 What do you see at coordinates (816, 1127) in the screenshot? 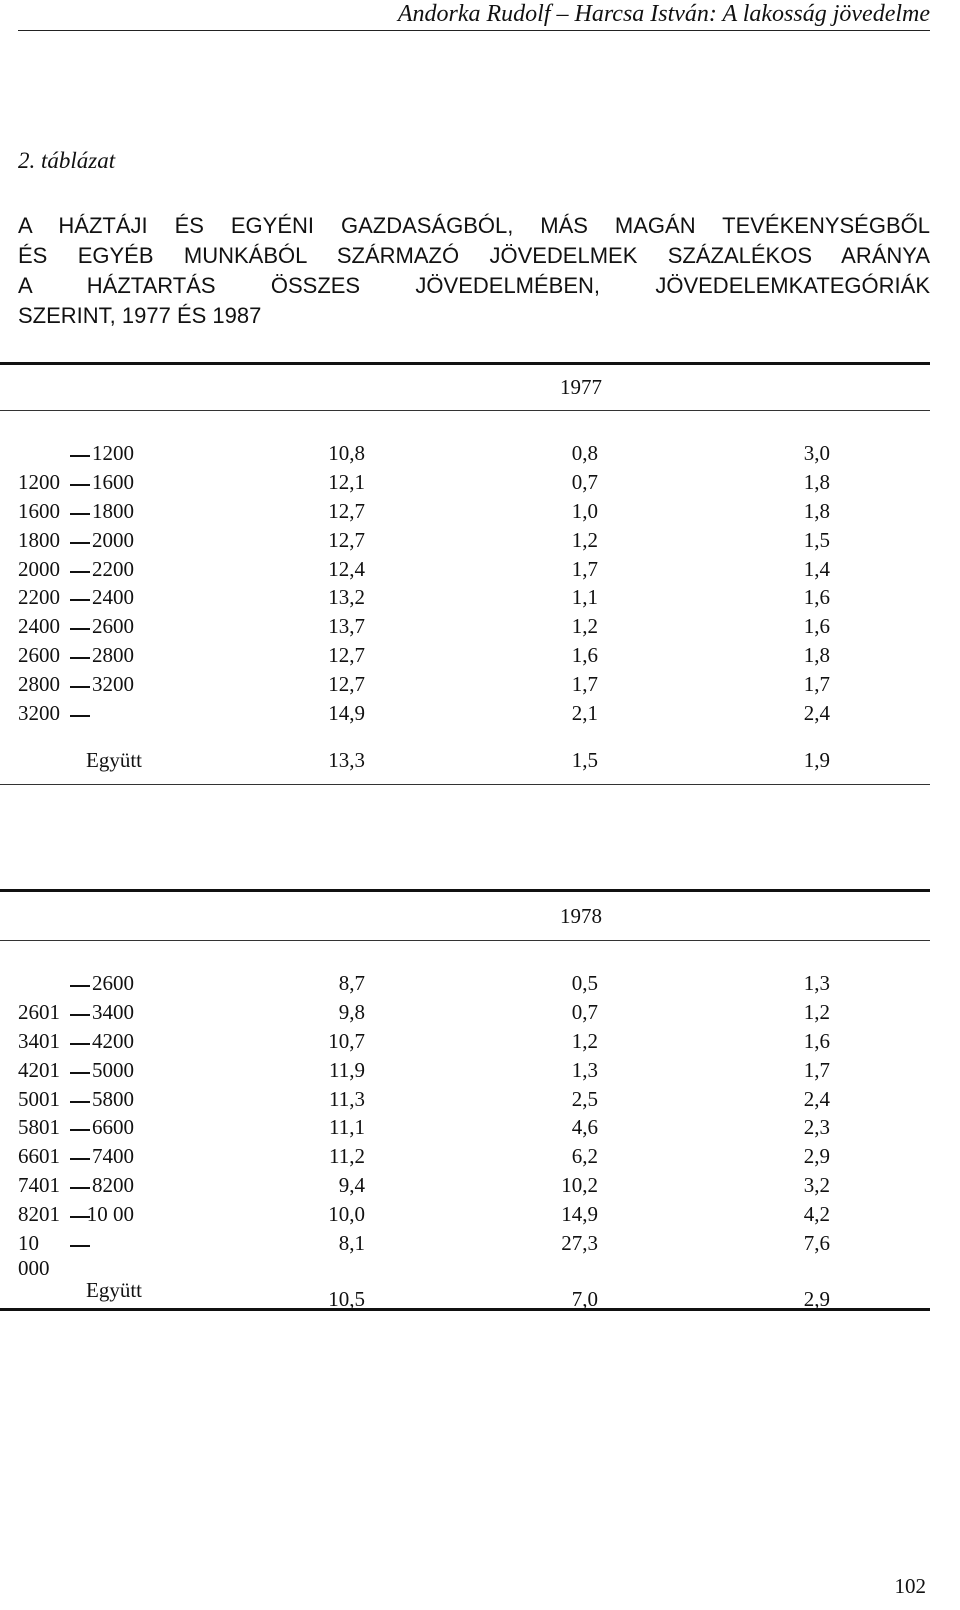
I see `value-col-3: 2,3` at bounding box center [816, 1127].